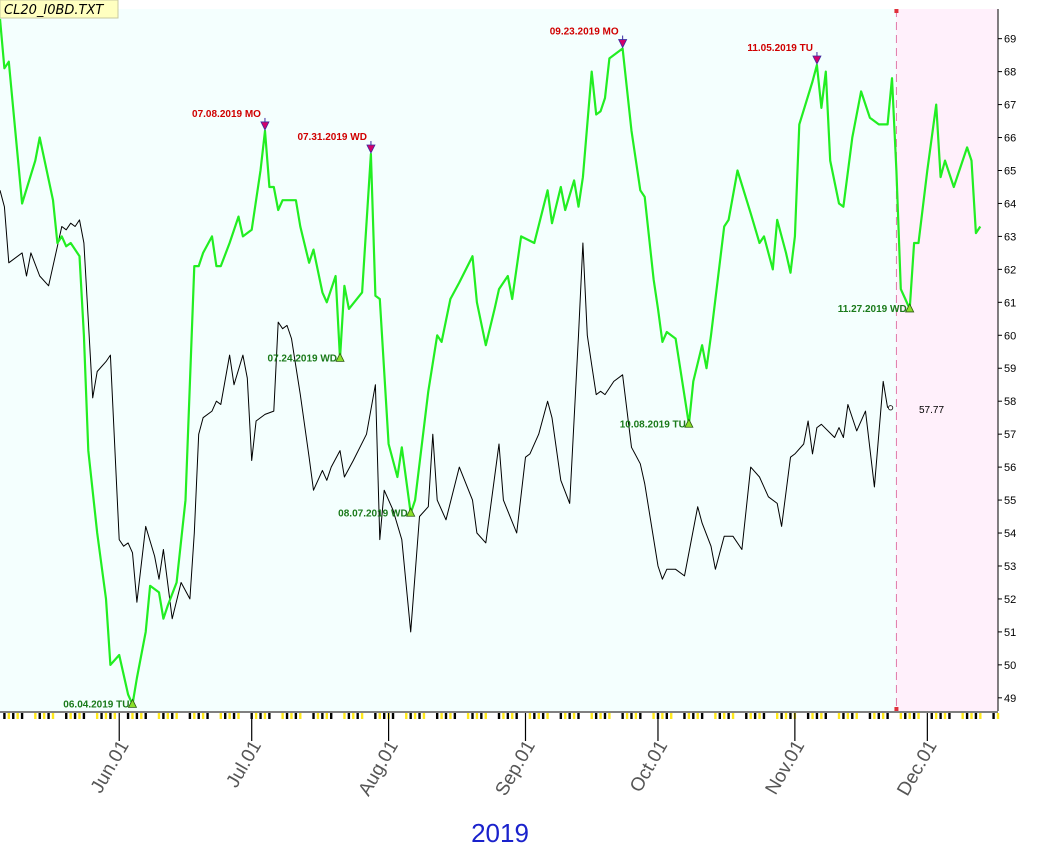 The height and width of the screenshot is (849, 1063). Describe the element at coordinates (226, 114) in the screenshot. I see `peak-label: 07.08.2019 MO` at that location.